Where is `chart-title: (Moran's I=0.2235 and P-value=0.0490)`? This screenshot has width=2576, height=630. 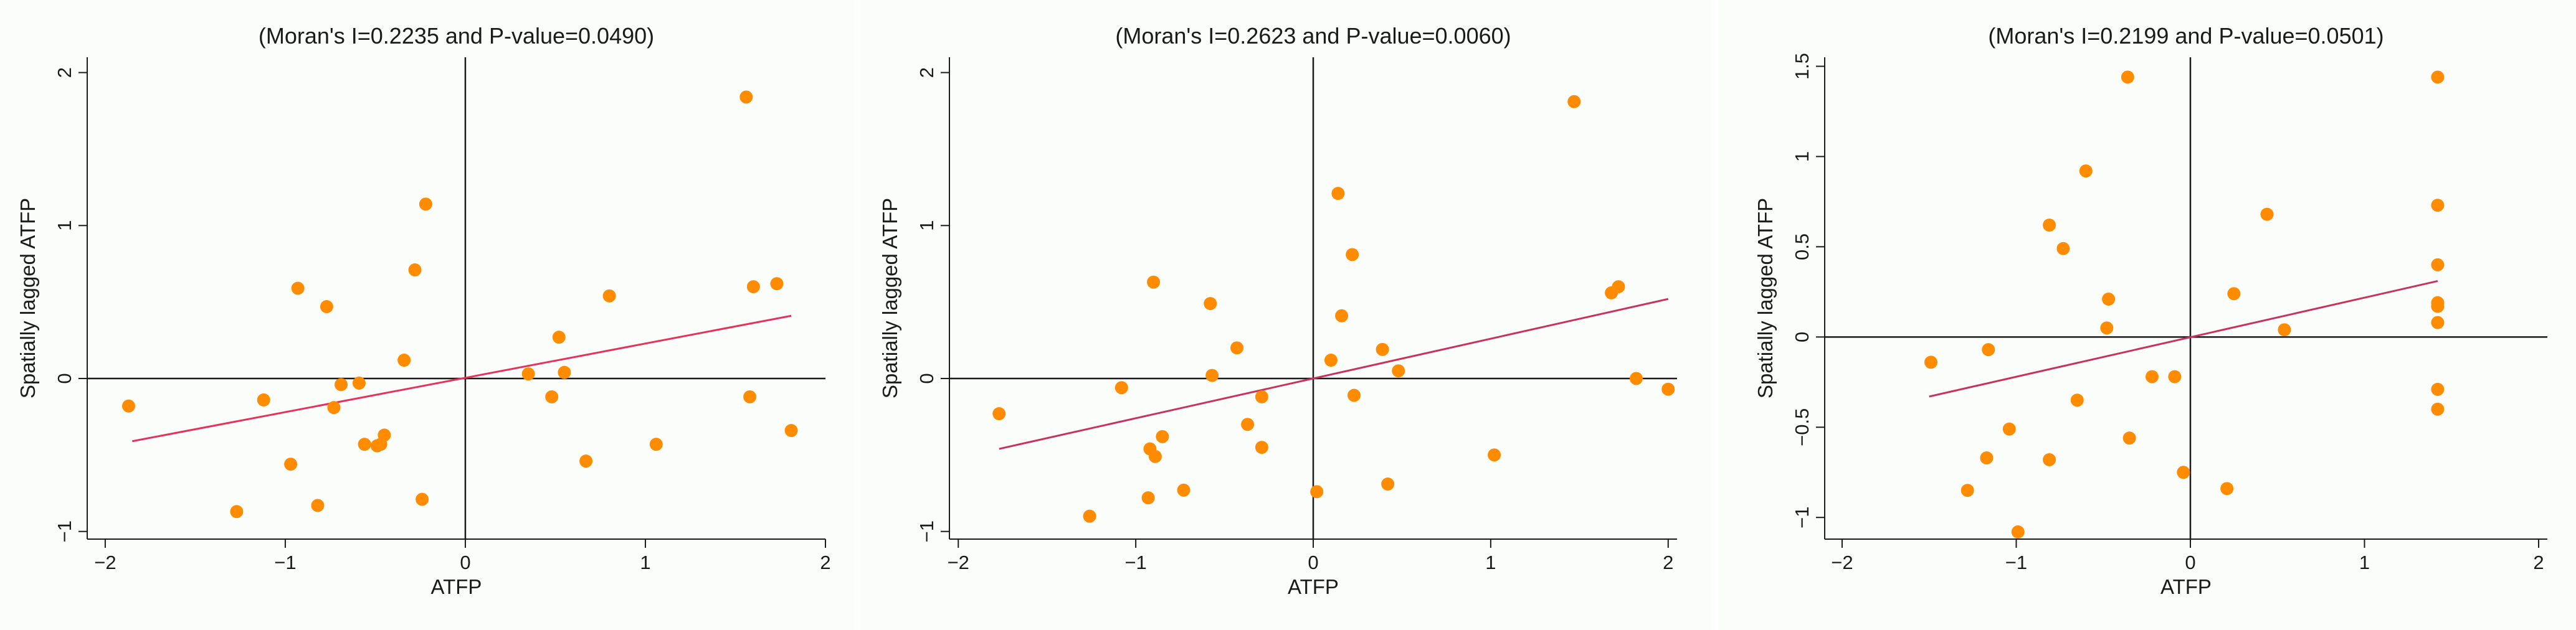 chart-title: (Moran's I=0.2235 and P-value=0.0490) is located at coordinates (456, 36).